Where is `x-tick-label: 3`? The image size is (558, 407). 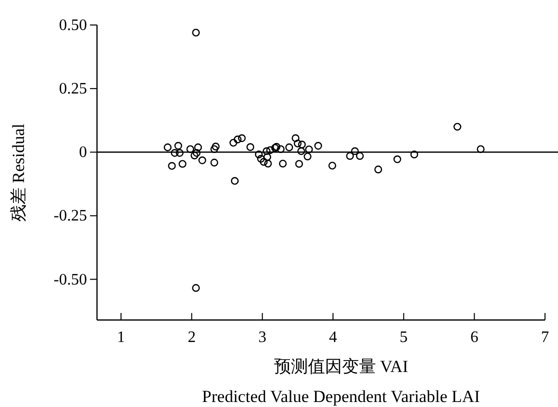 x-tick-label: 3 is located at coordinates (262, 337).